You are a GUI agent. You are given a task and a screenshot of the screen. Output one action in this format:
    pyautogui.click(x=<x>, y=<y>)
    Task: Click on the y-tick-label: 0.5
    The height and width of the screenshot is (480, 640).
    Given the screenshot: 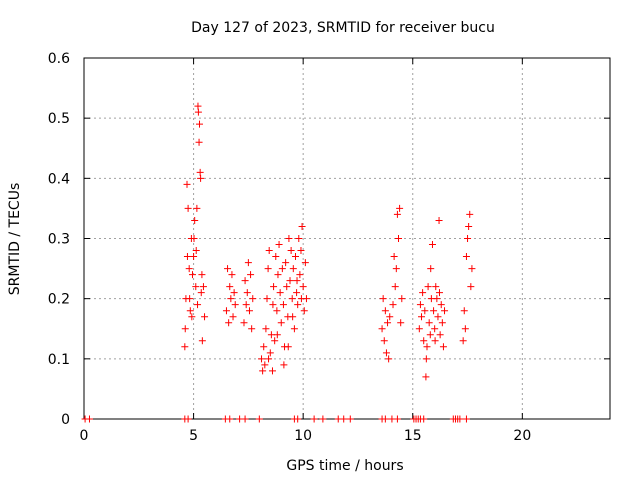 What is the action you would take?
    pyautogui.click(x=59, y=119)
    